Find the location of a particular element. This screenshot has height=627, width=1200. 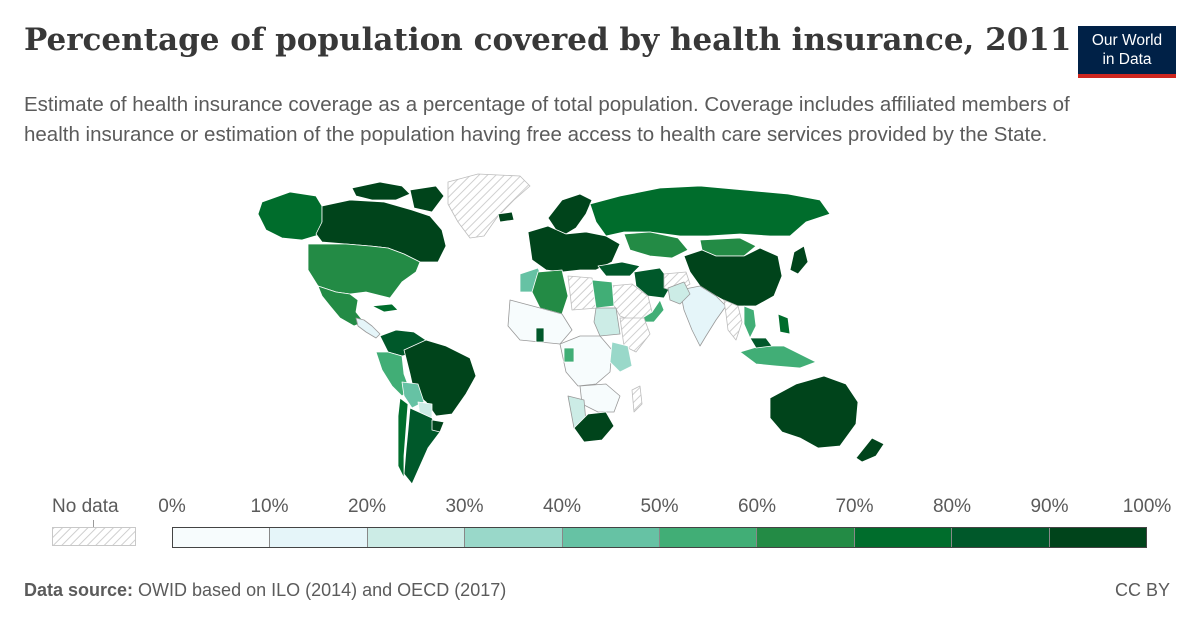

region-indonesia is located at coordinates (778, 357).